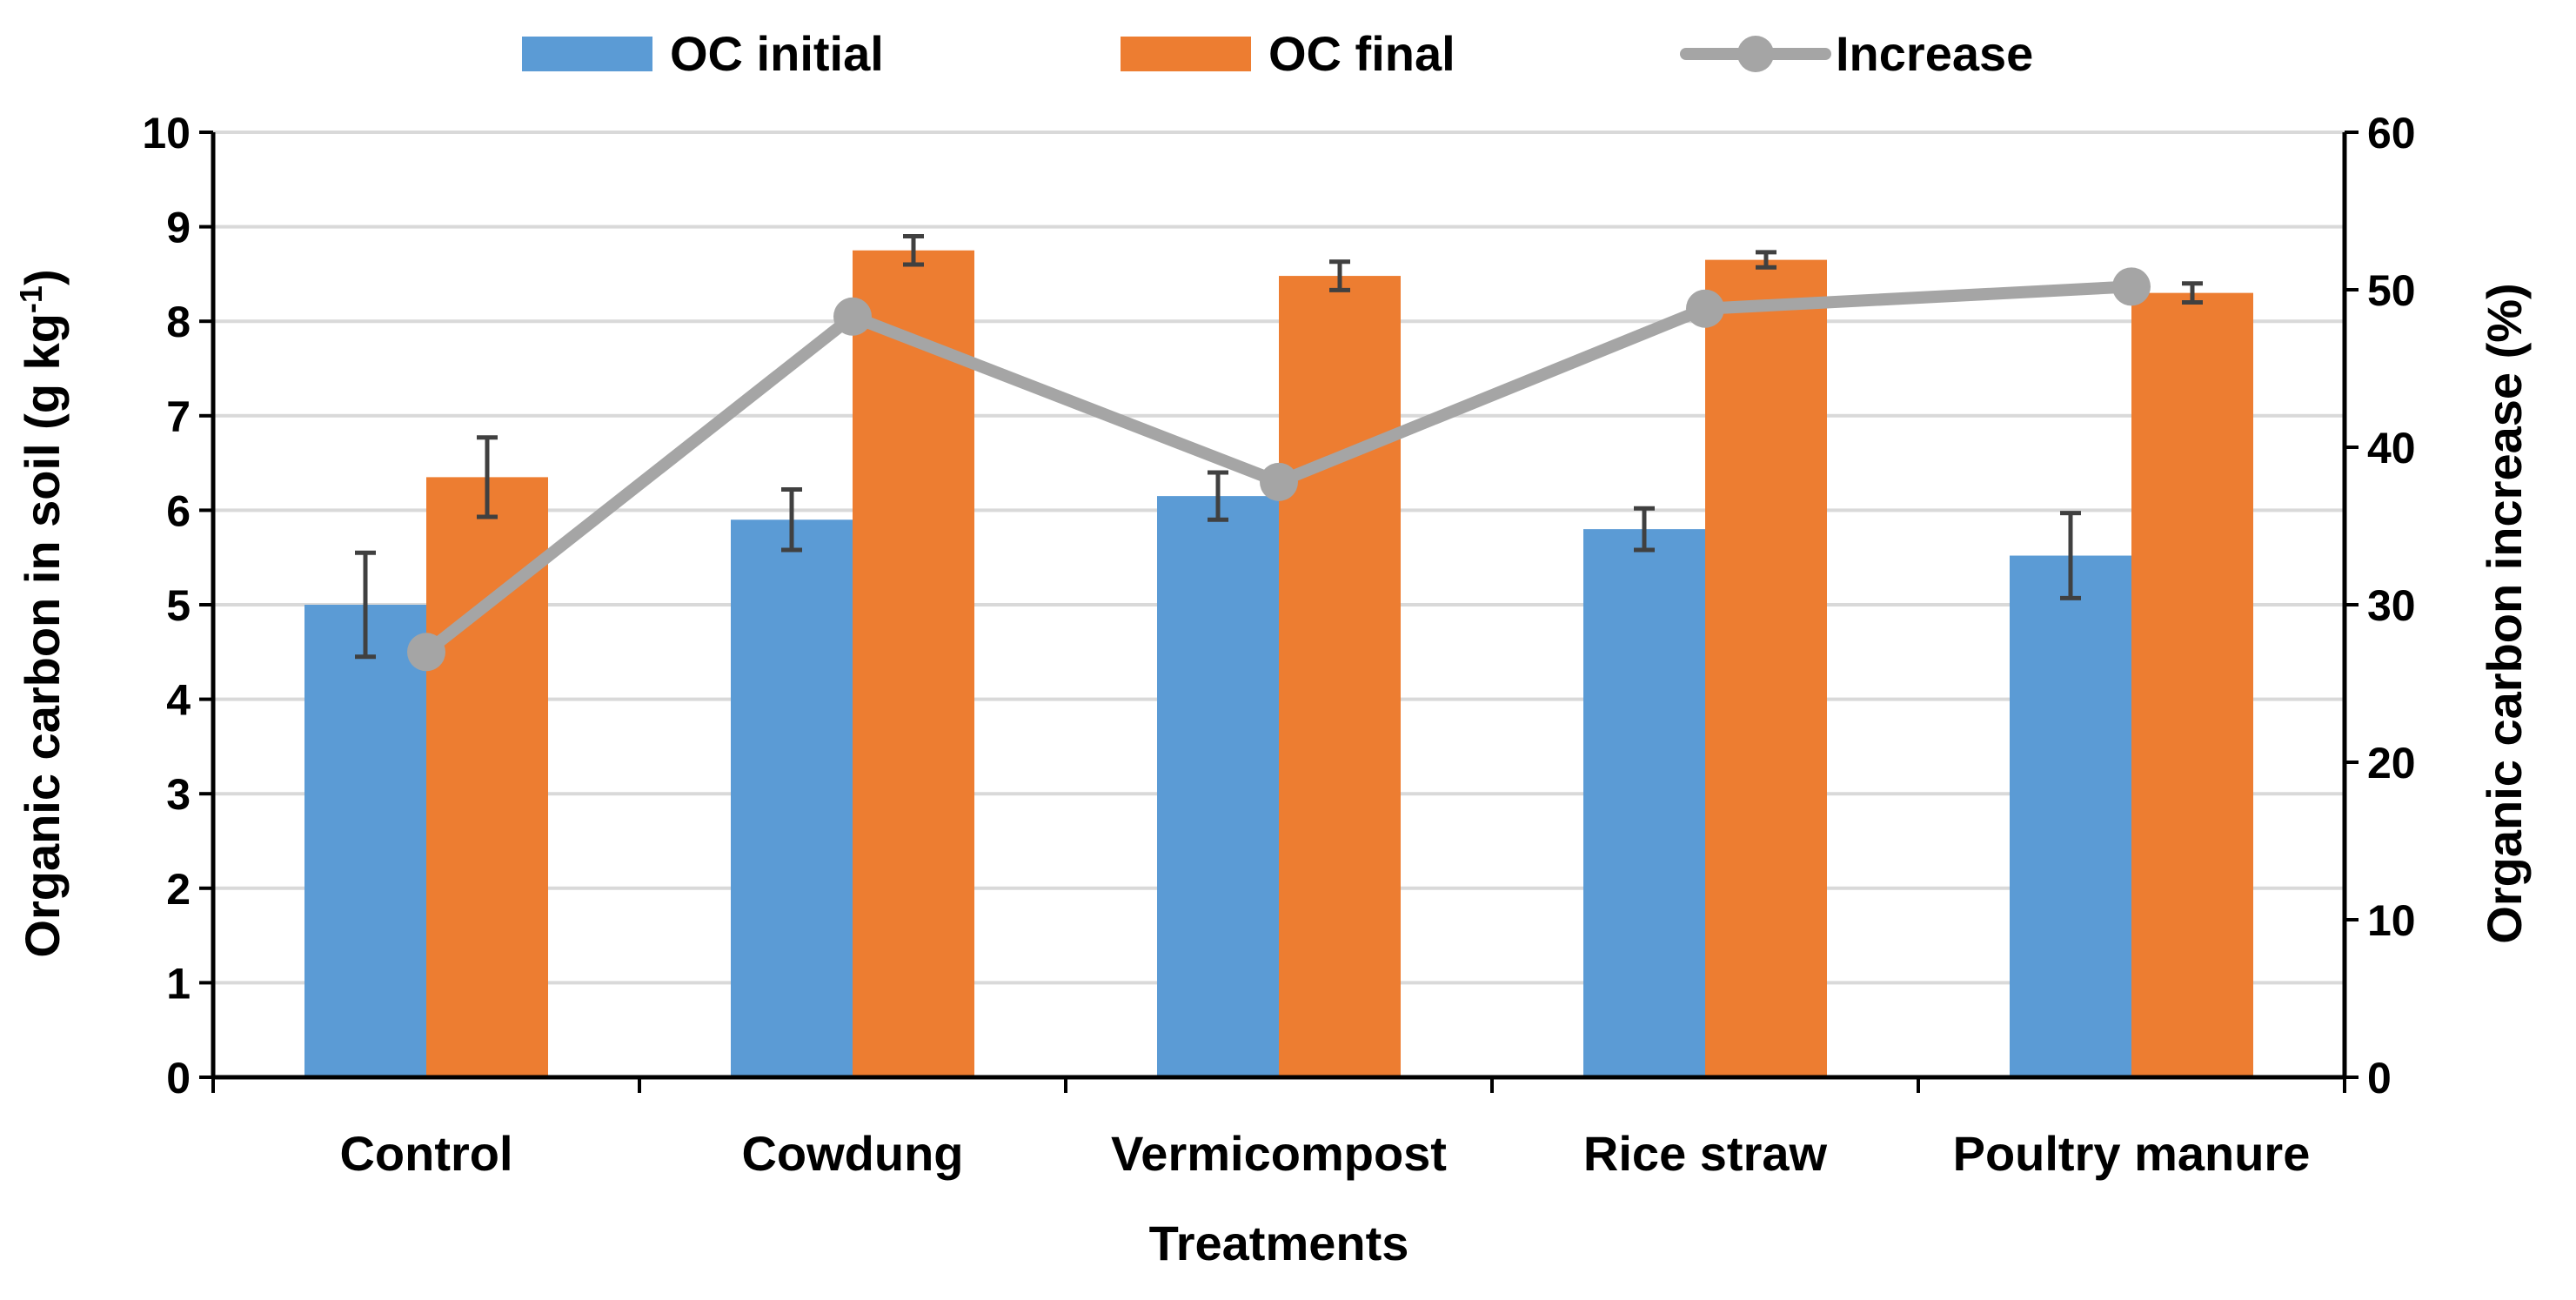 The height and width of the screenshot is (1300, 2576). Describe the element at coordinates (1934, 54) in the screenshot. I see `legend-label-increase: Increase` at that location.